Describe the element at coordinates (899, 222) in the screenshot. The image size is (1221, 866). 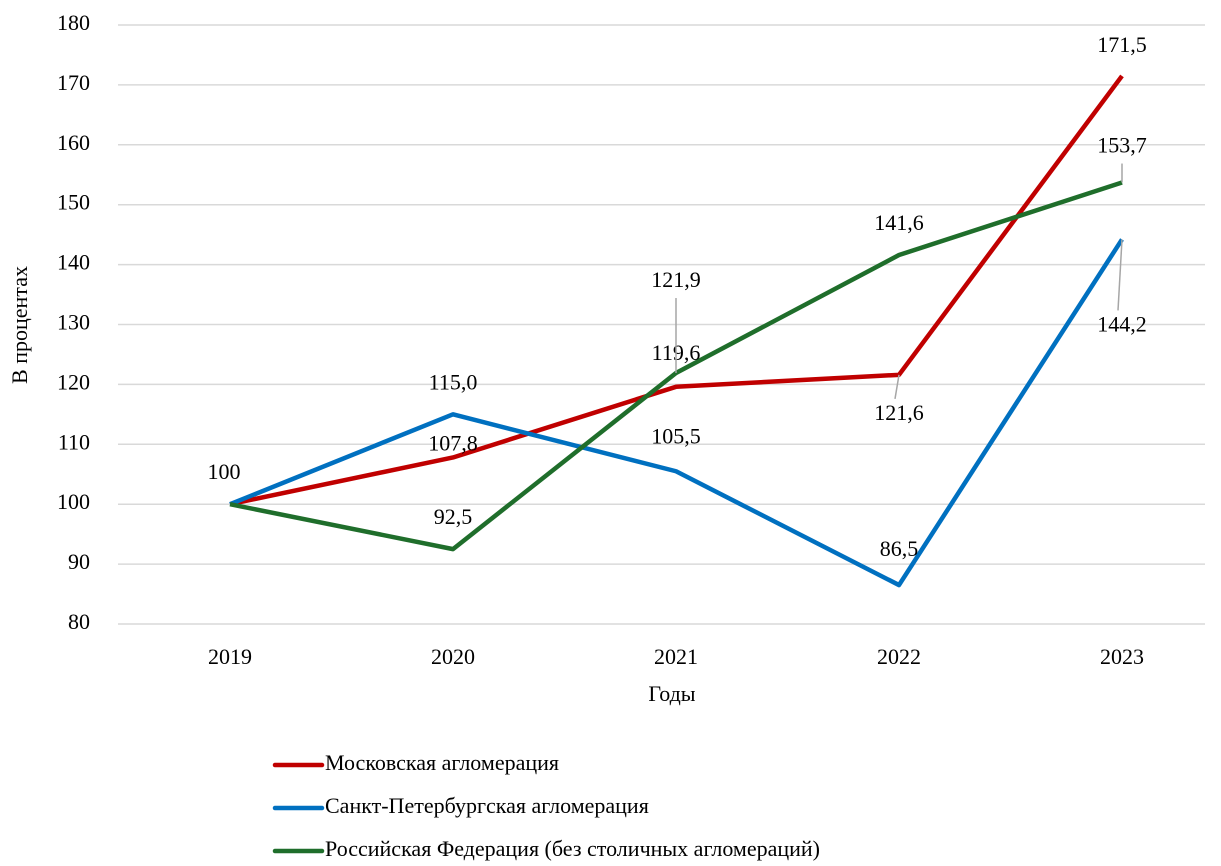
I see `data-label: 141,6` at that location.